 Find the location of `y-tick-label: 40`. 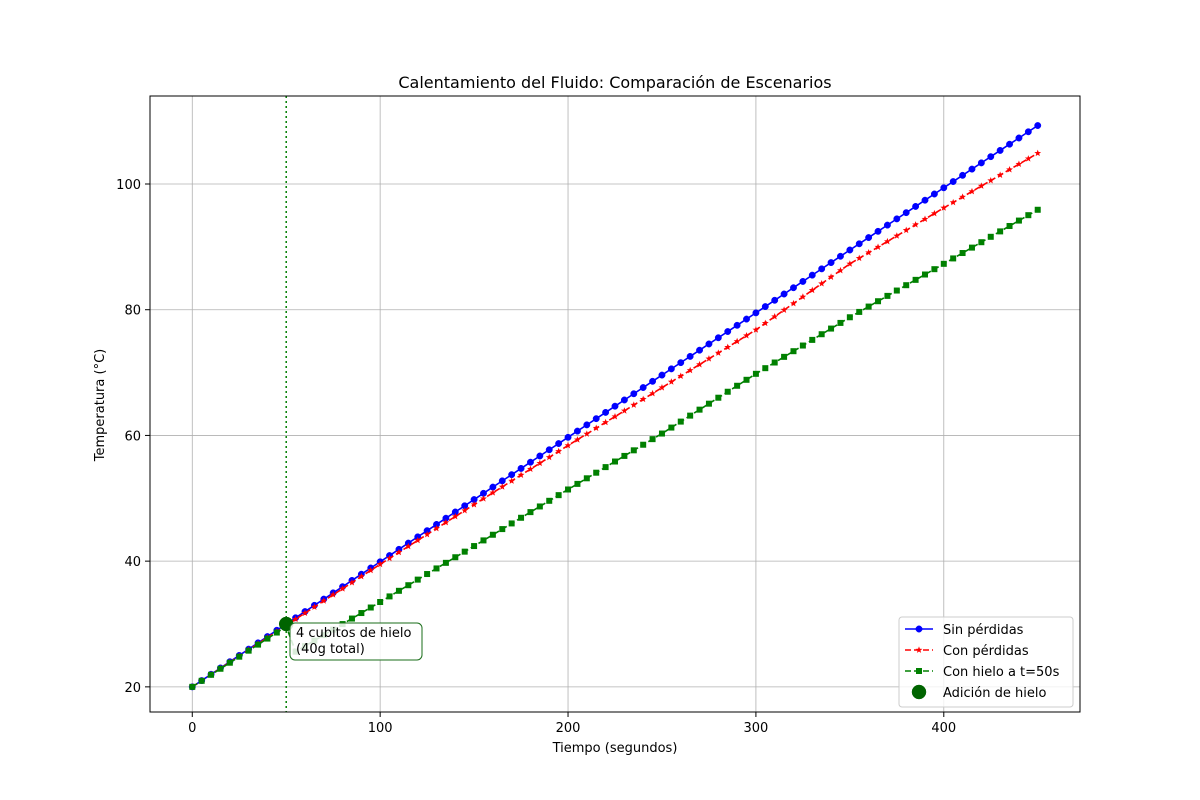

y-tick-label: 40 is located at coordinates (132, 562).